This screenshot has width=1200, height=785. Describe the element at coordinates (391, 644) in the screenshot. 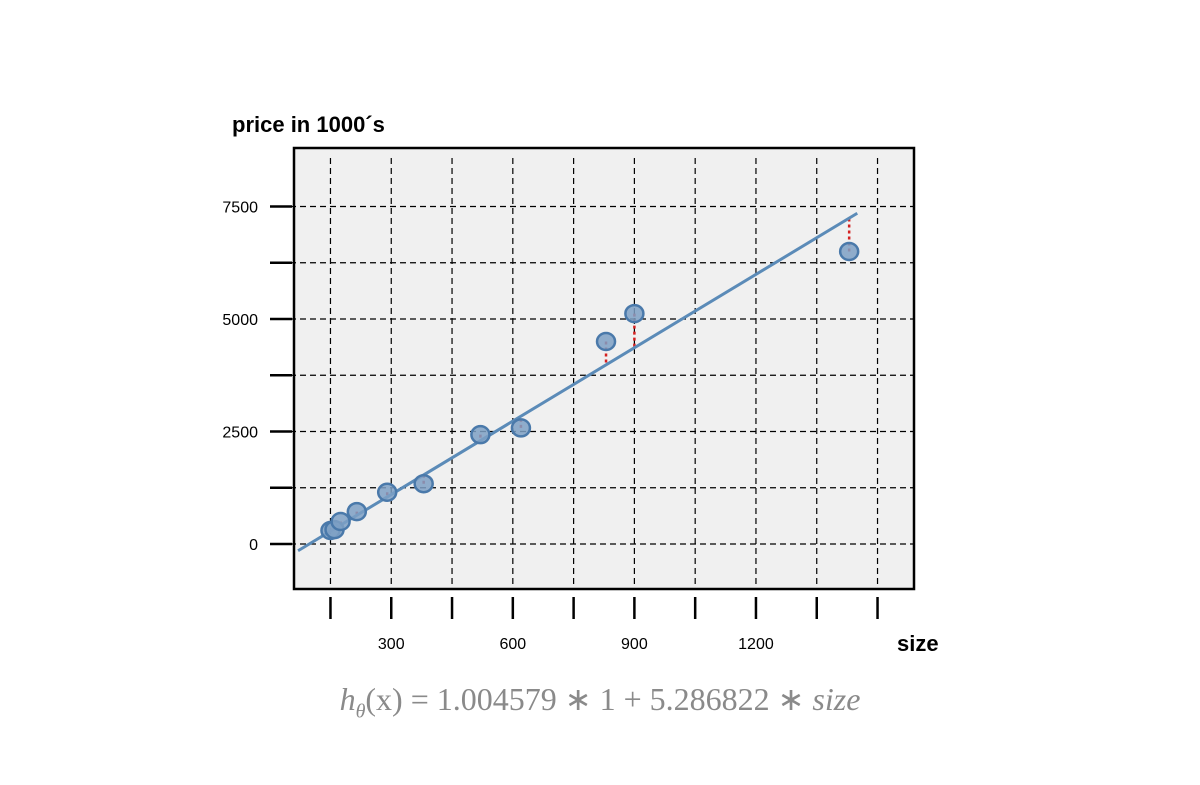

I see `x-tick-label: 300` at that location.